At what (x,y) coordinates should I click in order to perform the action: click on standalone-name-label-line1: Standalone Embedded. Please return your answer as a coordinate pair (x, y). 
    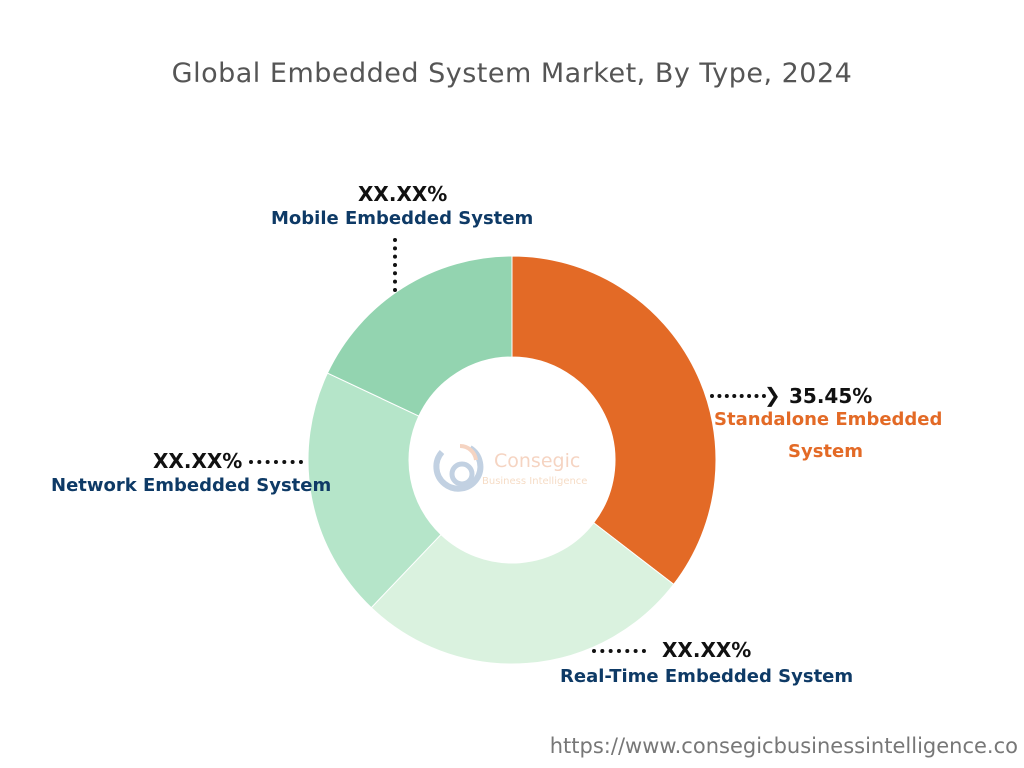
    Looking at the image, I should click on (828, 419).